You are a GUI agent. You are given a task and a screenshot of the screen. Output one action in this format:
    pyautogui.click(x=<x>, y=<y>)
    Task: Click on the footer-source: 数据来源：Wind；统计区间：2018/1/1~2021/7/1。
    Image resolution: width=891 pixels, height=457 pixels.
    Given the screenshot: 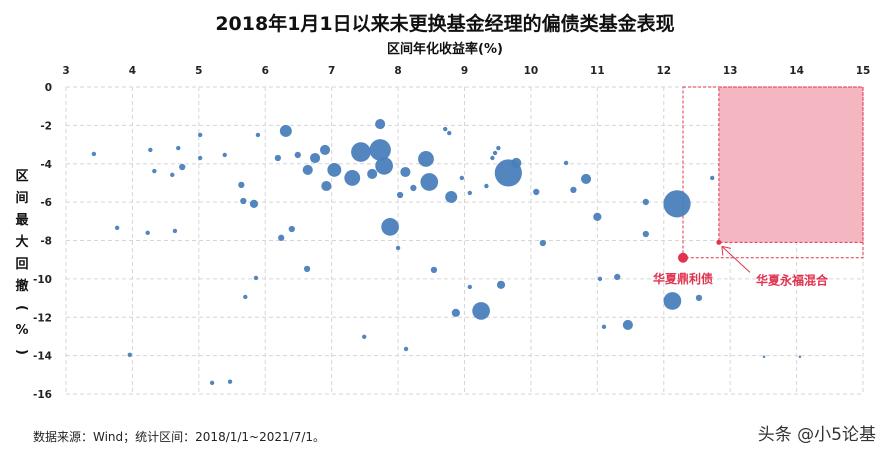 What is the action you would take?
    pyautogui.click(x=179, y=436)
    